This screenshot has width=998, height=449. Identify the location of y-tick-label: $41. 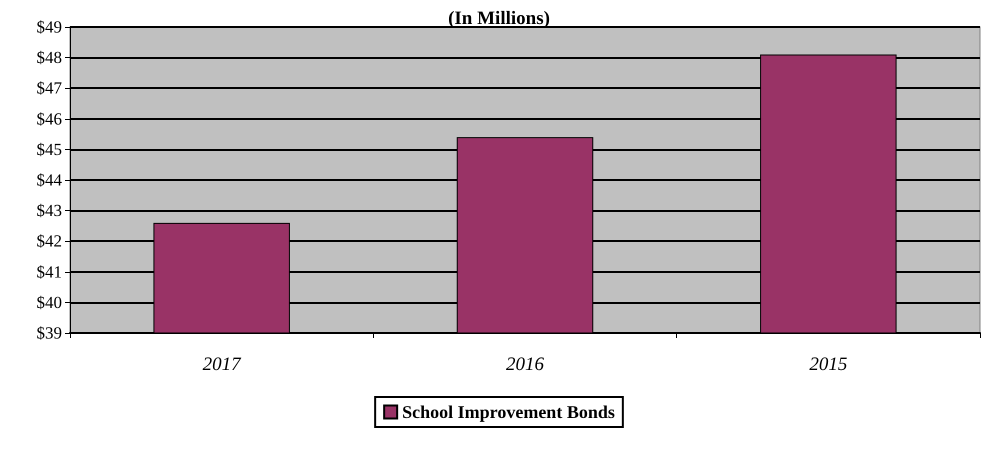
(49, 272).